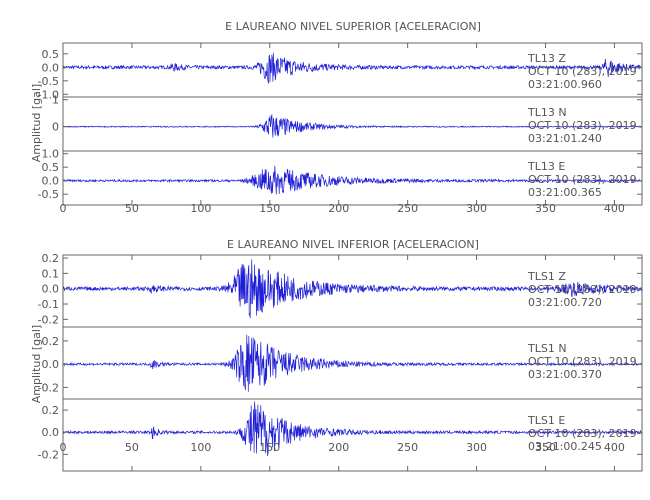  Describe the element at coordinates (55, 127) in the screenshot. I see `y-tick-label: 0` at that location.